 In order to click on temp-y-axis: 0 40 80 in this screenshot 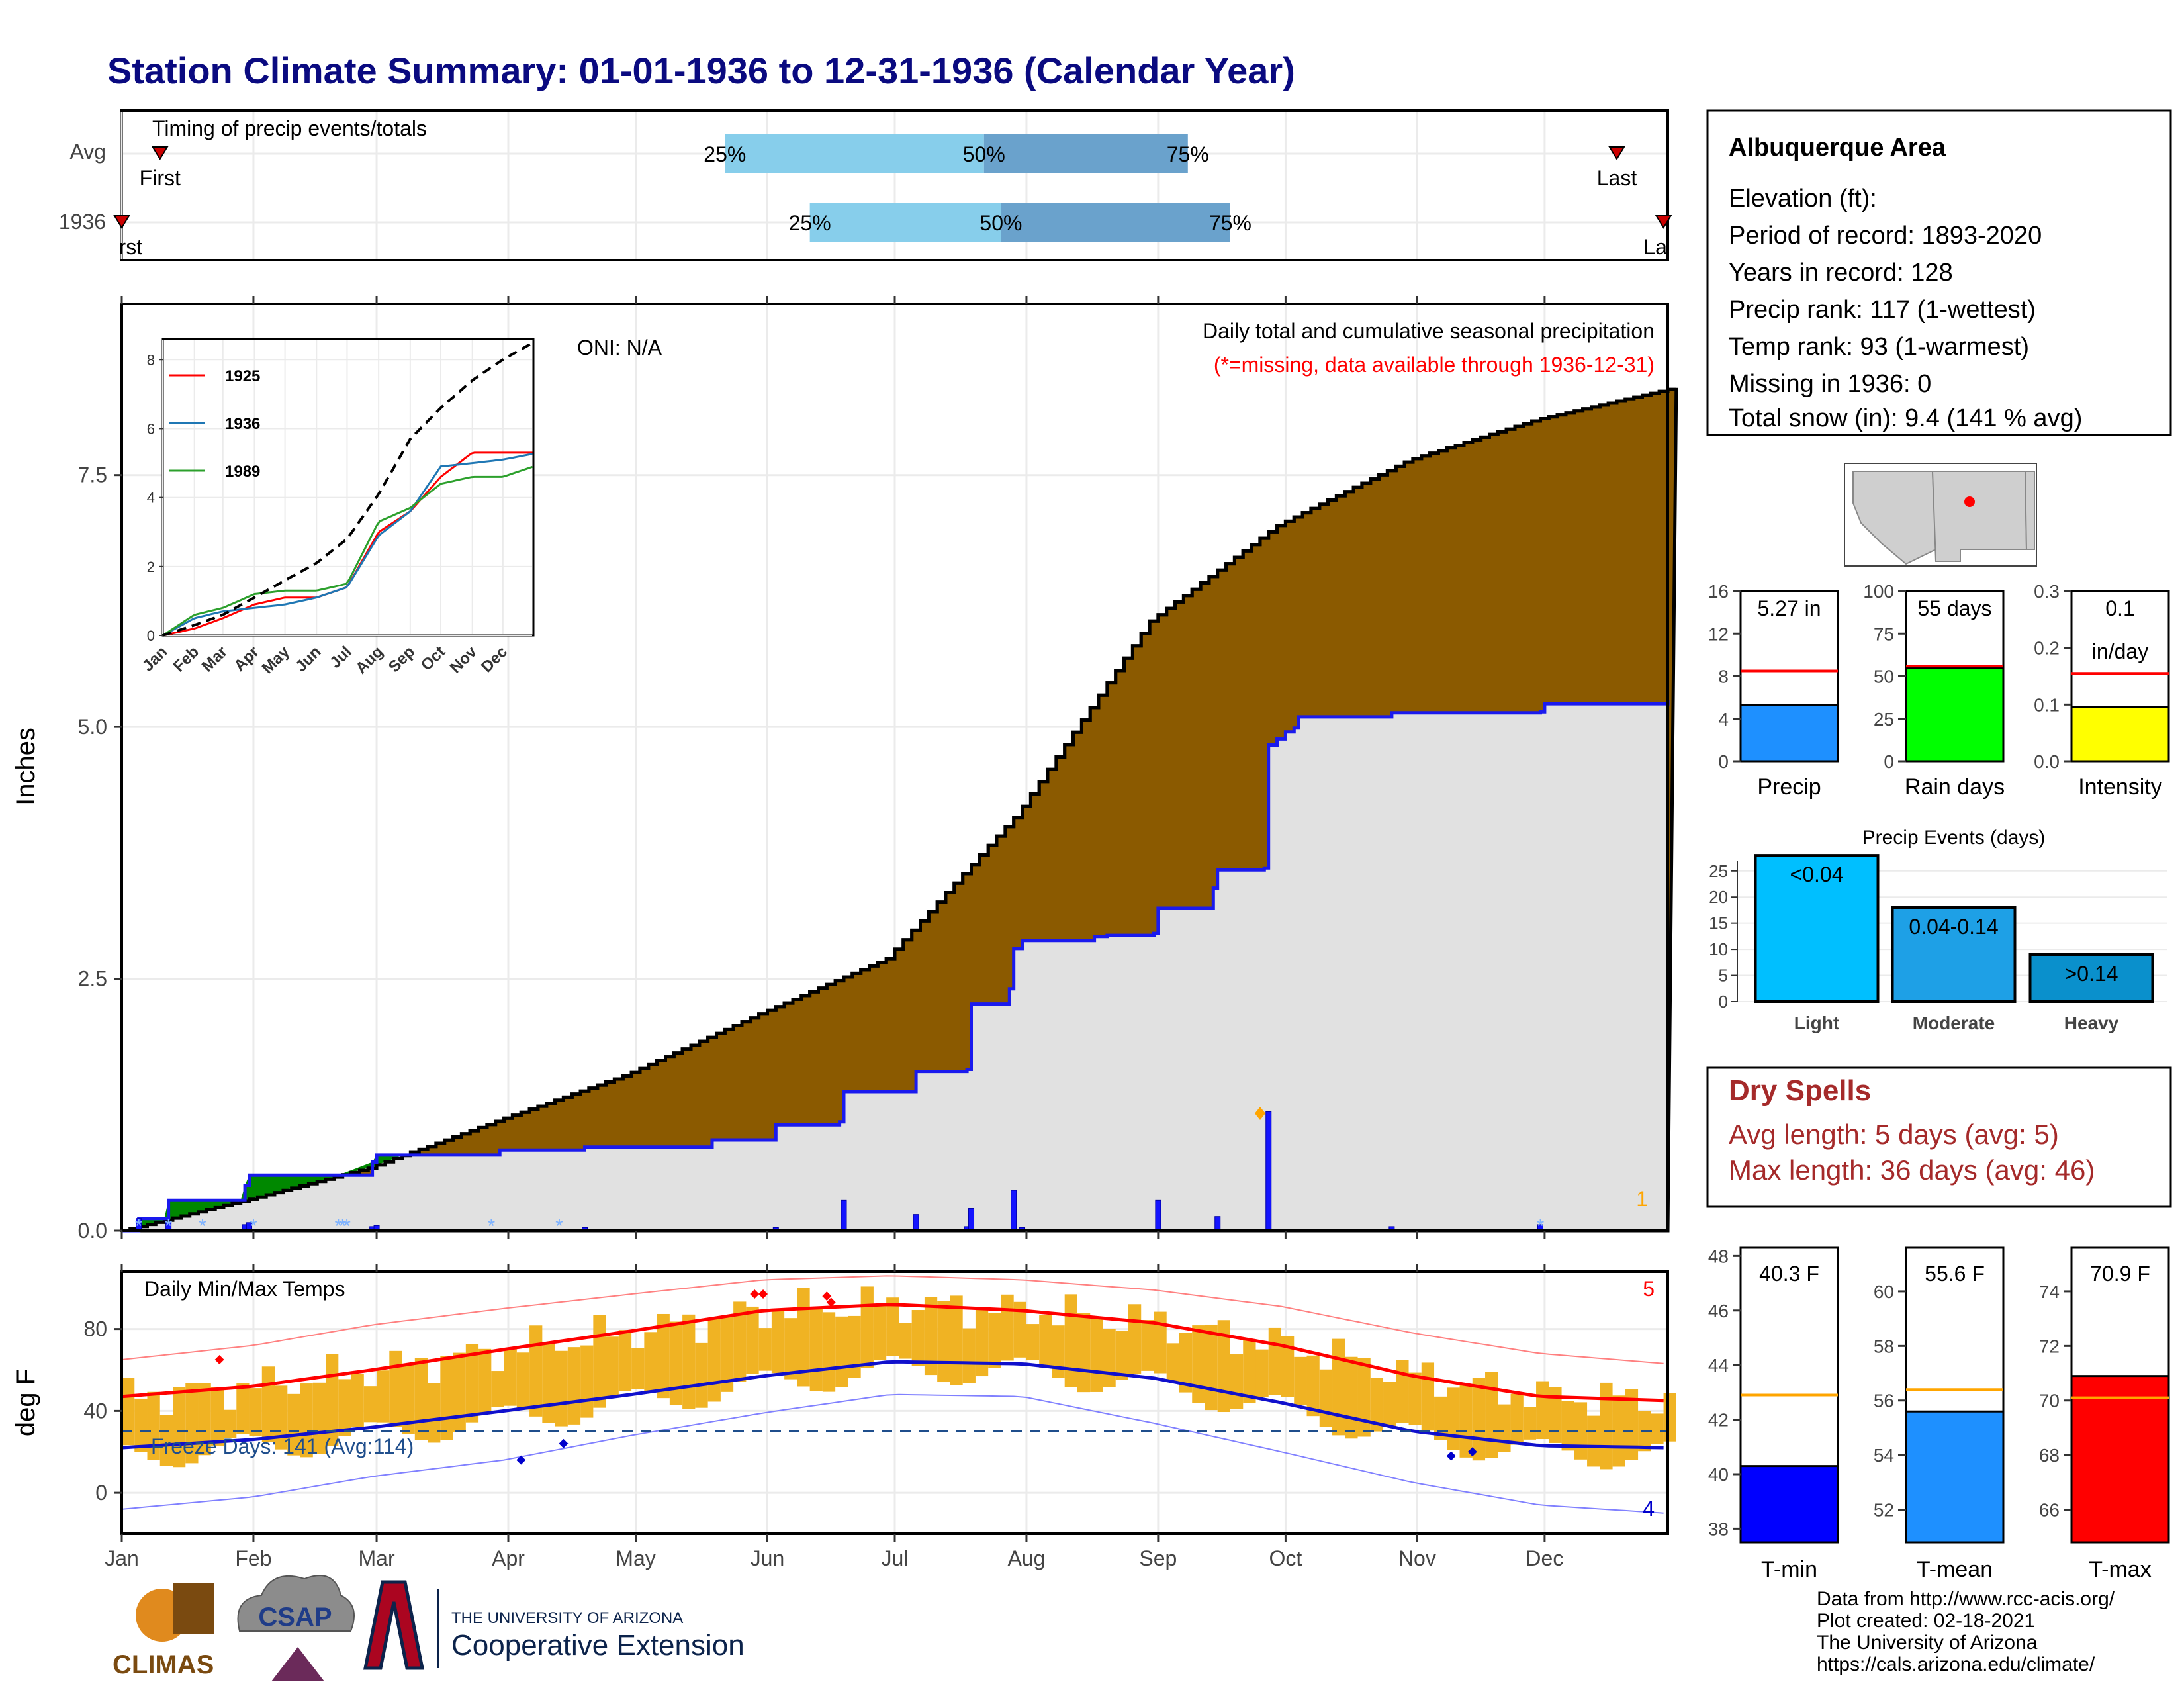, I will do `click(103, 1411)`.